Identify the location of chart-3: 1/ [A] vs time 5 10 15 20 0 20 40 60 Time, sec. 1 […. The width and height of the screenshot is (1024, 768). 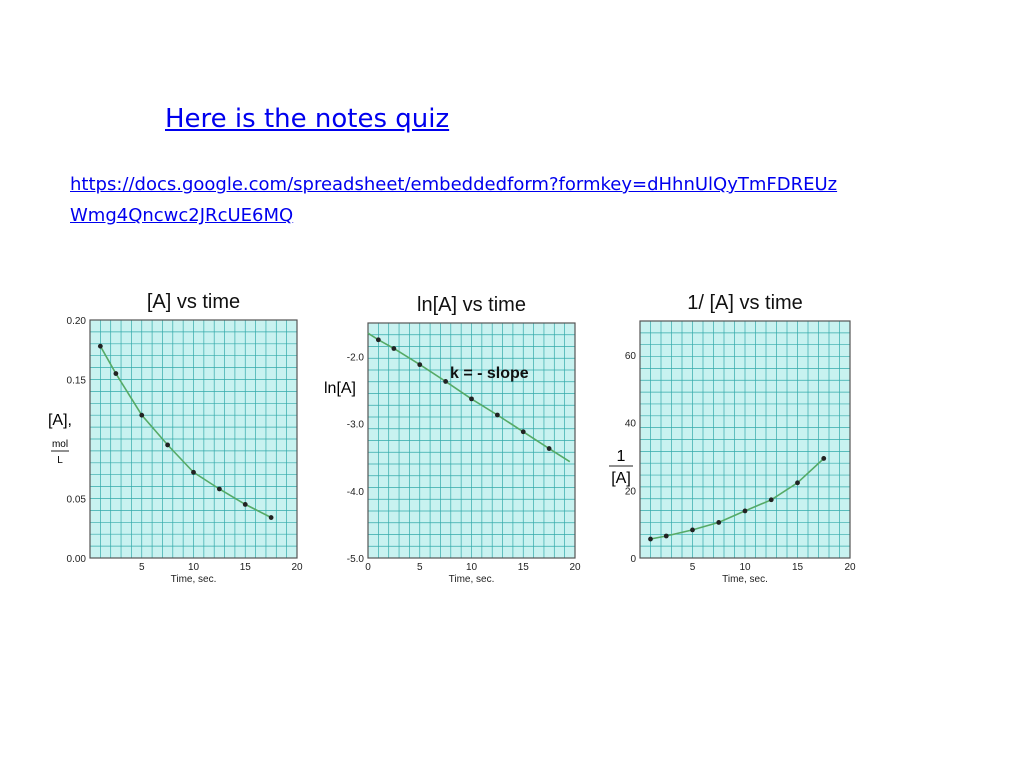
(732, 438).